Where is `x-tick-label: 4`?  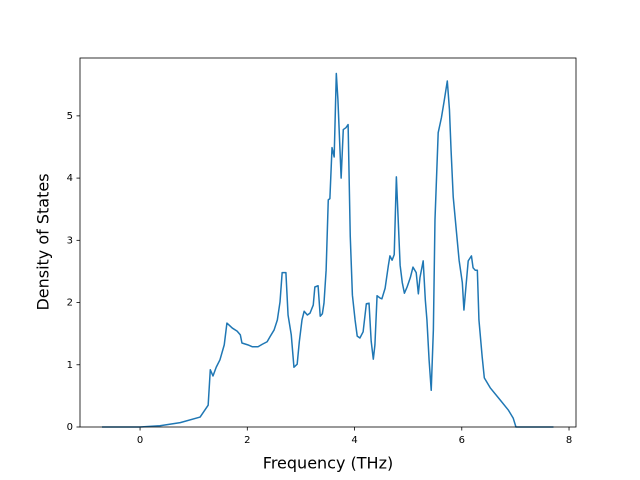 x-tick-label: 4 is located at coordinates (354, 440).